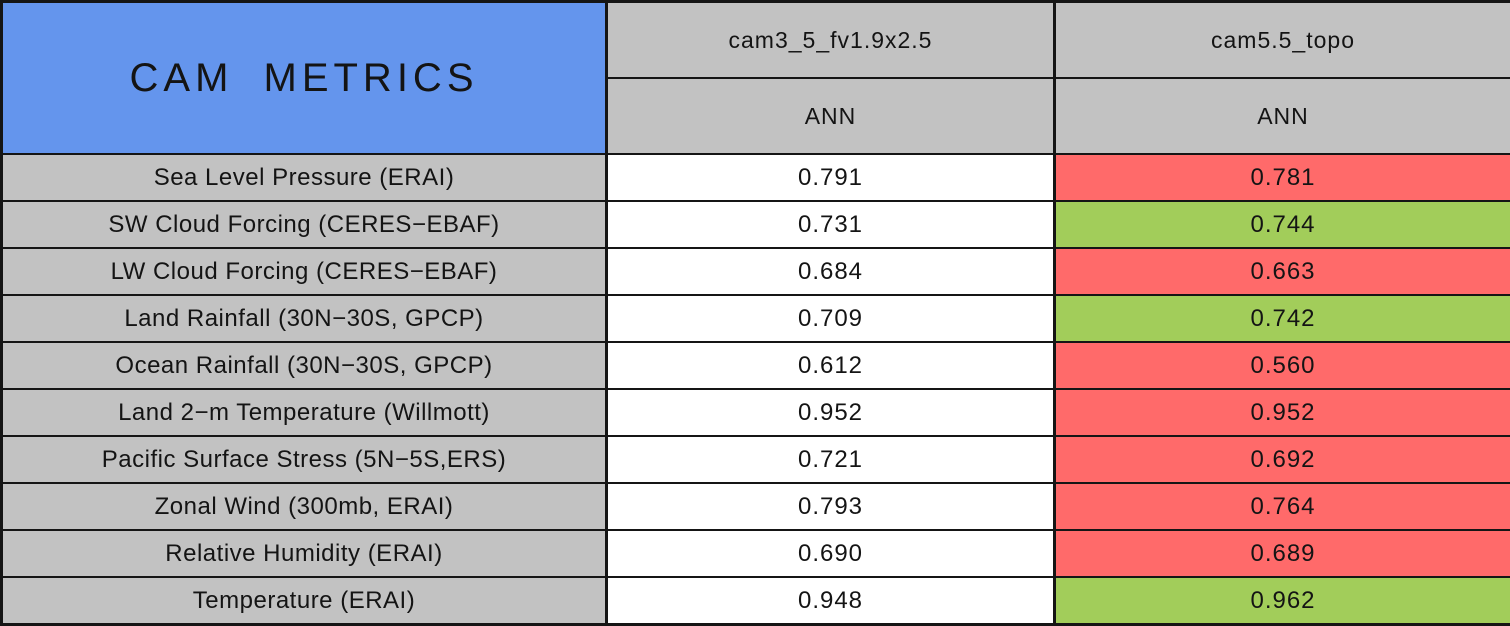 This screenshot has height=626, width=1510. What do you see at coordinates (1282, 365) in the screenshot?
I see `value-cell-cam5: 0.560` at bounding box center [1282, 365].